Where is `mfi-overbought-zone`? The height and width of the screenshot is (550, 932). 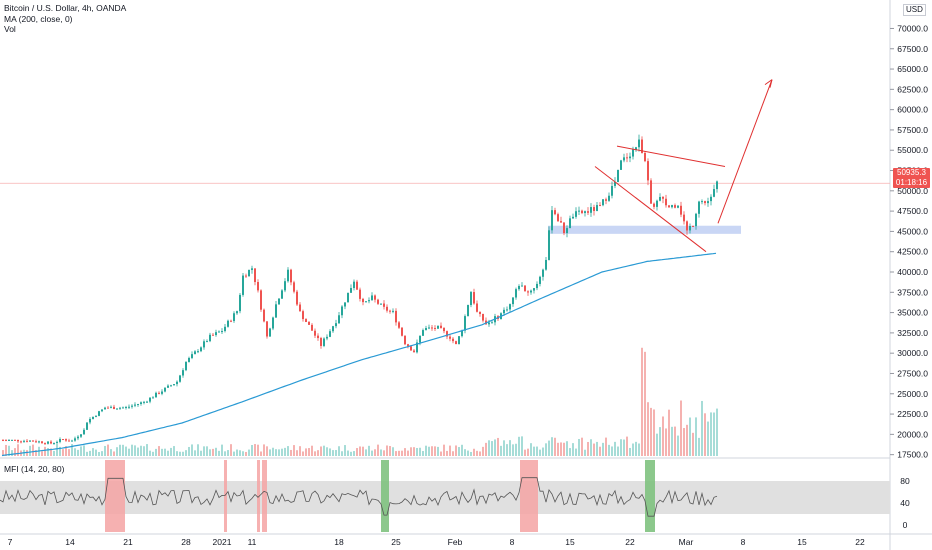
mfi-overbought-zone is located at coordinates (258, 496).